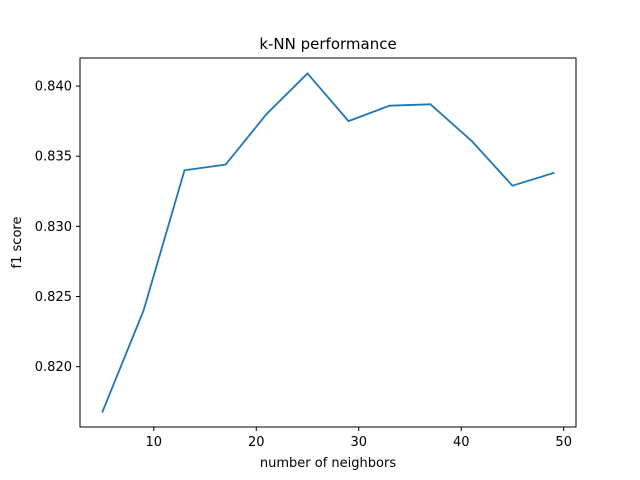 The image size is (640, 480). Describe the element at coordinates (154, 442) in the screenshot. I see `x-tick-label: 10` at that location.